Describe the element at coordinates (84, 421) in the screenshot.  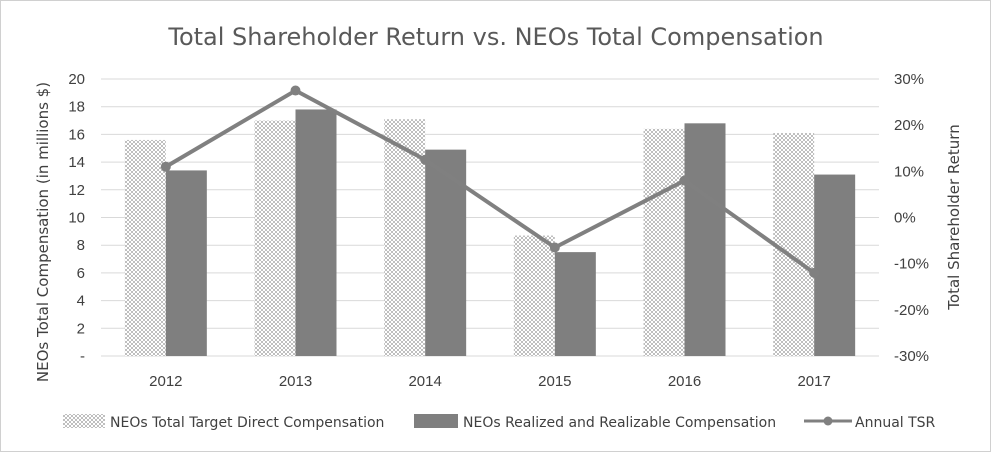
I see `legend-swatch-target` at that location.